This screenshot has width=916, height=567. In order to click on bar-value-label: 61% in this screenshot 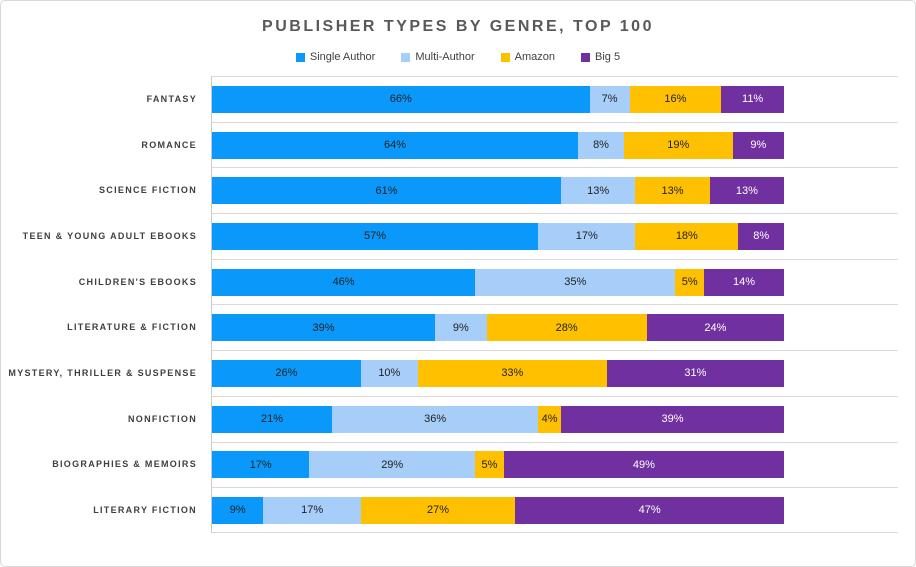, I will do `click(386, 190)`.